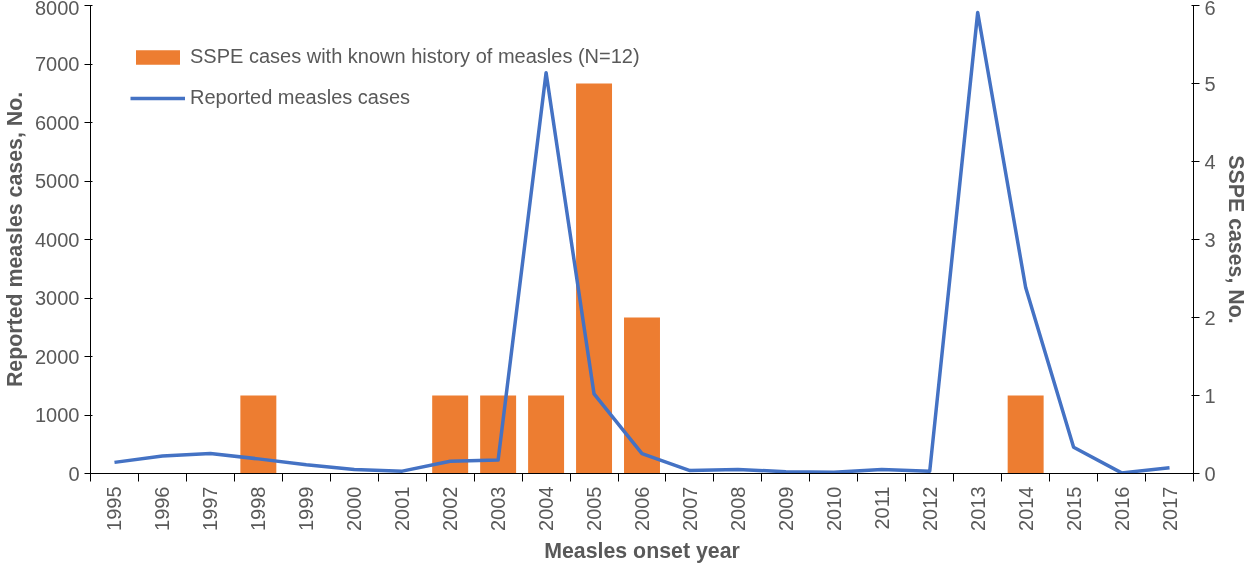 The width and height of the screenshot is (1259, 574). I want to click on x-tick-label: 2010, so click(833, 508).